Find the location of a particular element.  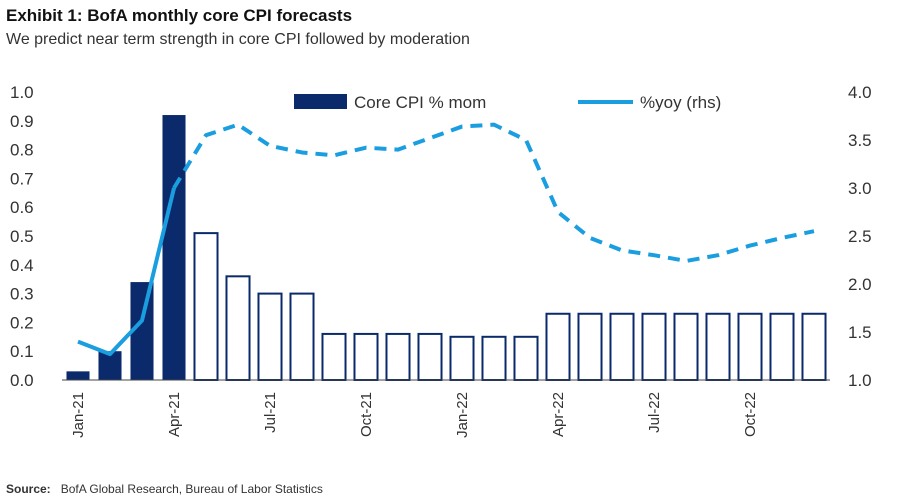

right-tick-label: 1.5 is located at coordinates (860, 332).